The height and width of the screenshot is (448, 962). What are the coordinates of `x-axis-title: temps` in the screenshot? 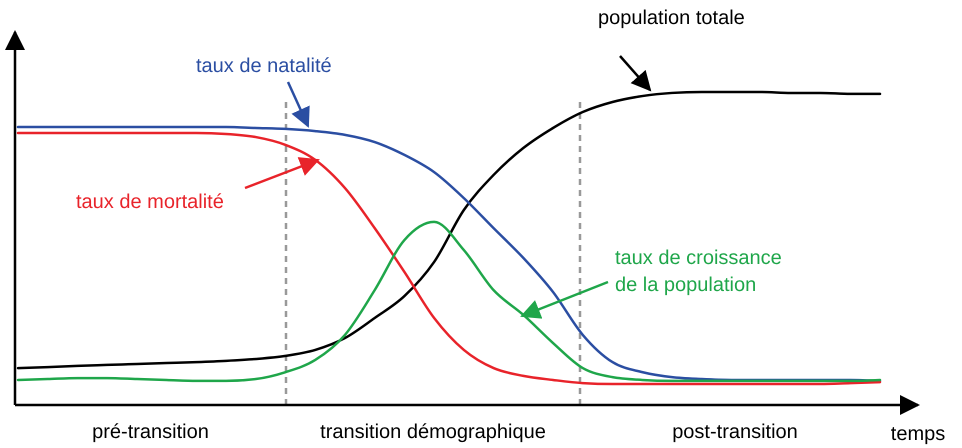 It's located at (918, 434).